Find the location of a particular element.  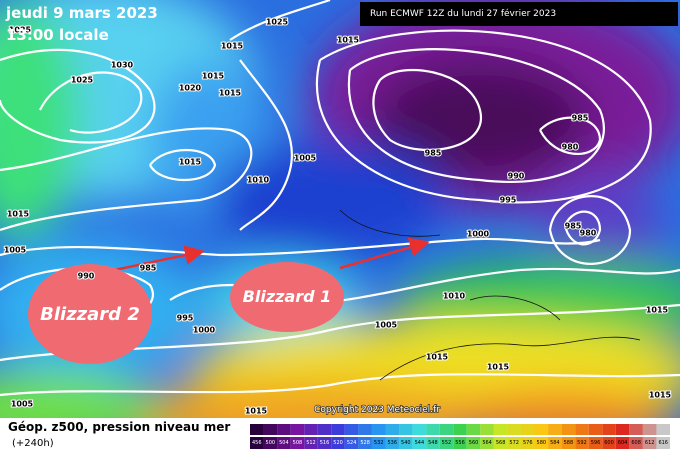

scale-label: 540 is located at coordinates (406, 443).